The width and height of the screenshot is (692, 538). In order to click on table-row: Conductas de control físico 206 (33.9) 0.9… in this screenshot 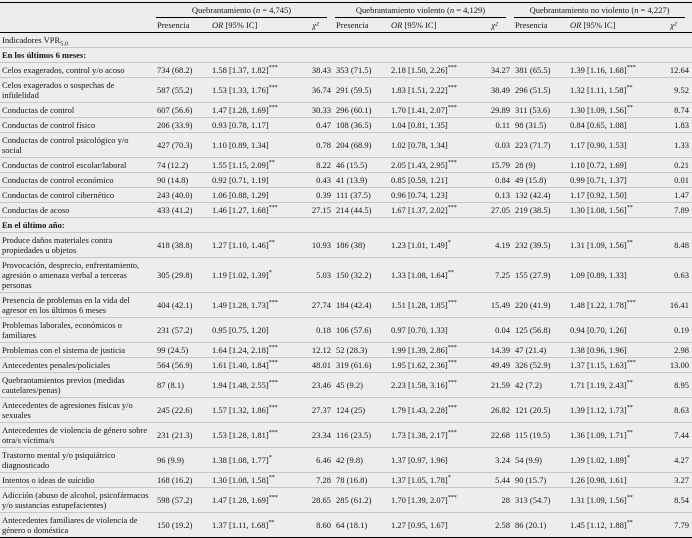, I will do `click(346, 125)`.